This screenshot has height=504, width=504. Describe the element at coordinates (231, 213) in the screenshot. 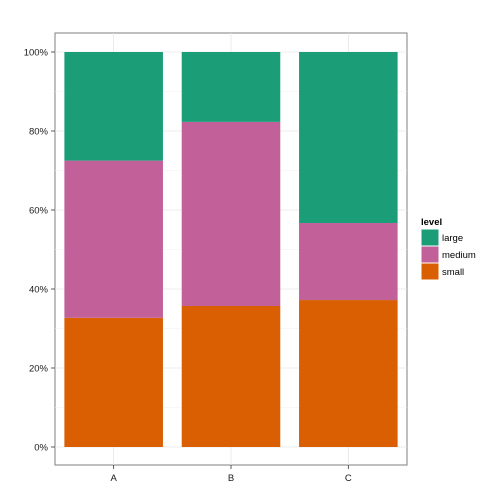

I see `bar-B-medium` at that location.